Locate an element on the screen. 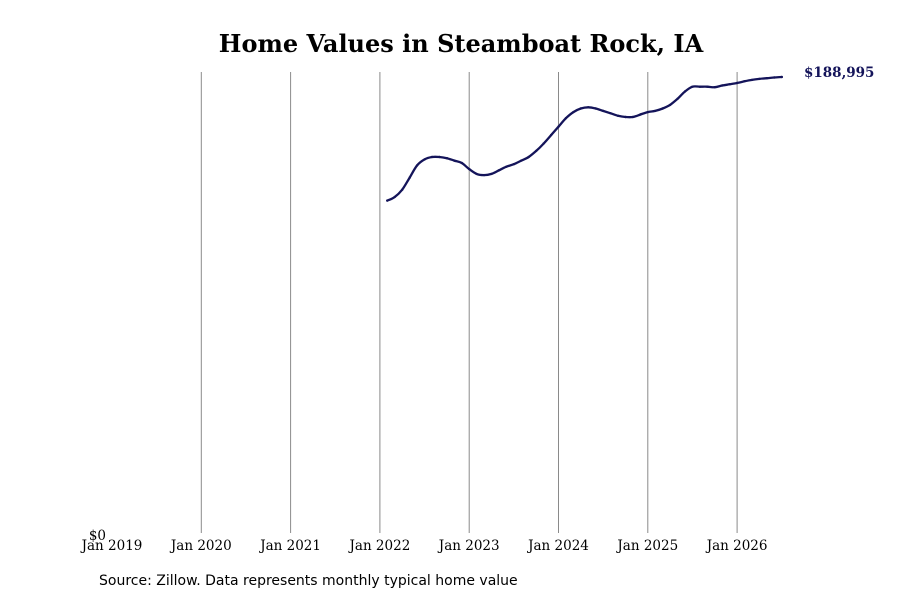 The width and height of the screenshot is (900, 600). data-points is located at coordinates (584, 138).